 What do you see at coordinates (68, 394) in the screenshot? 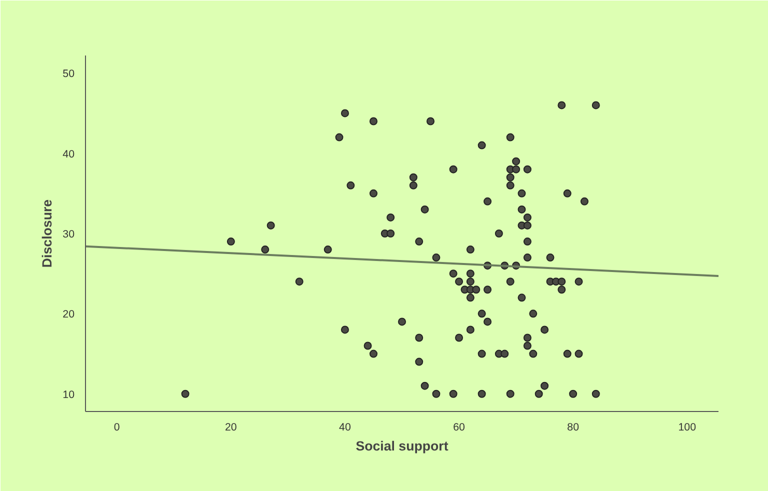
I see `y-tick-label: 10` at bounding box center [68, 394].